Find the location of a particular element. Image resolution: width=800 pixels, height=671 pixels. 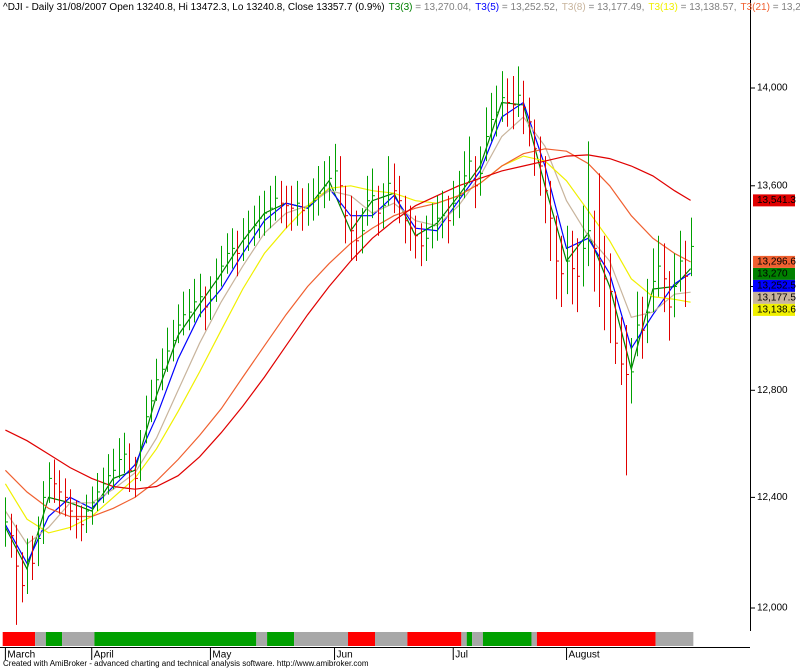

legend-name: T3(21) is located at coordinates (754, 7).